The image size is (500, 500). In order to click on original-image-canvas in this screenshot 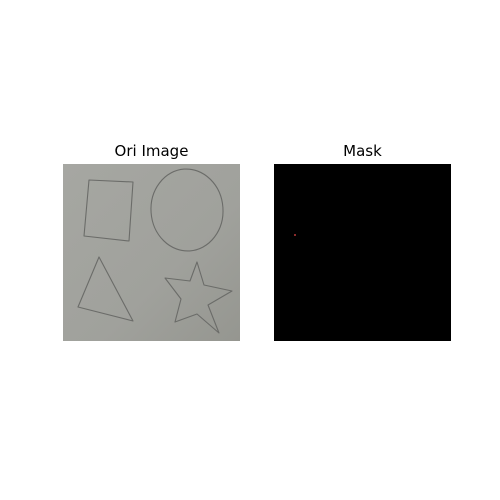, I will do `click(151, 252)`.